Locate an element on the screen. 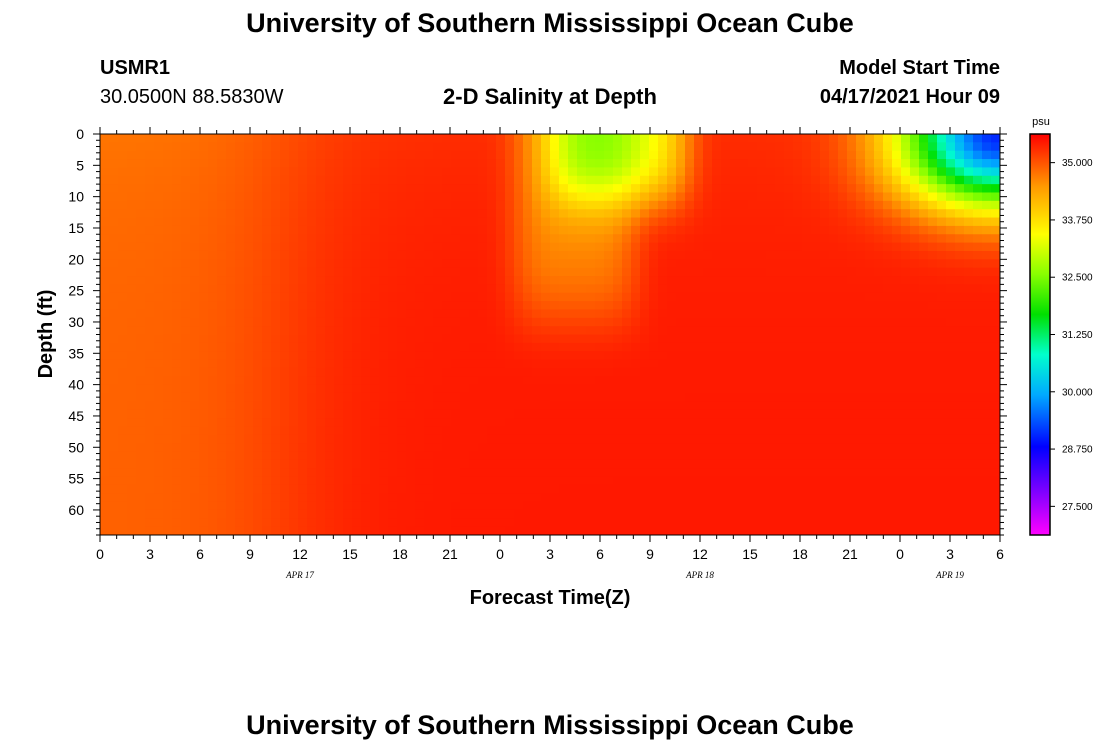 The width and height of the screenshot is (1100, 750). date-label: APR 19 is located at coordinates (949, 575).